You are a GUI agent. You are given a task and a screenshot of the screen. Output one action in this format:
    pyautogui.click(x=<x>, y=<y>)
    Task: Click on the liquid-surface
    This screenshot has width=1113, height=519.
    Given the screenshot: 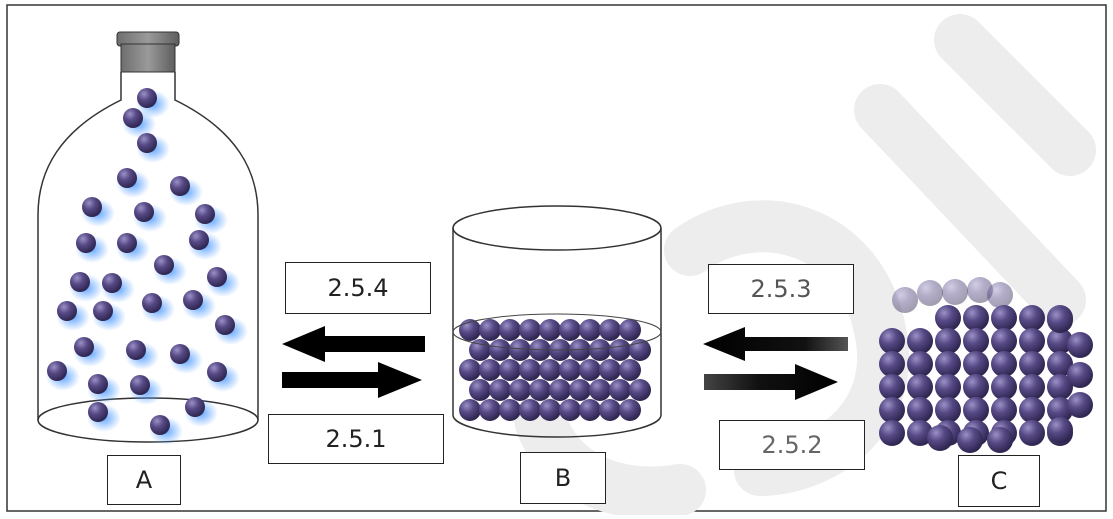 What is the action you would take?
    pyautogui.click(x=557, y=332)
    